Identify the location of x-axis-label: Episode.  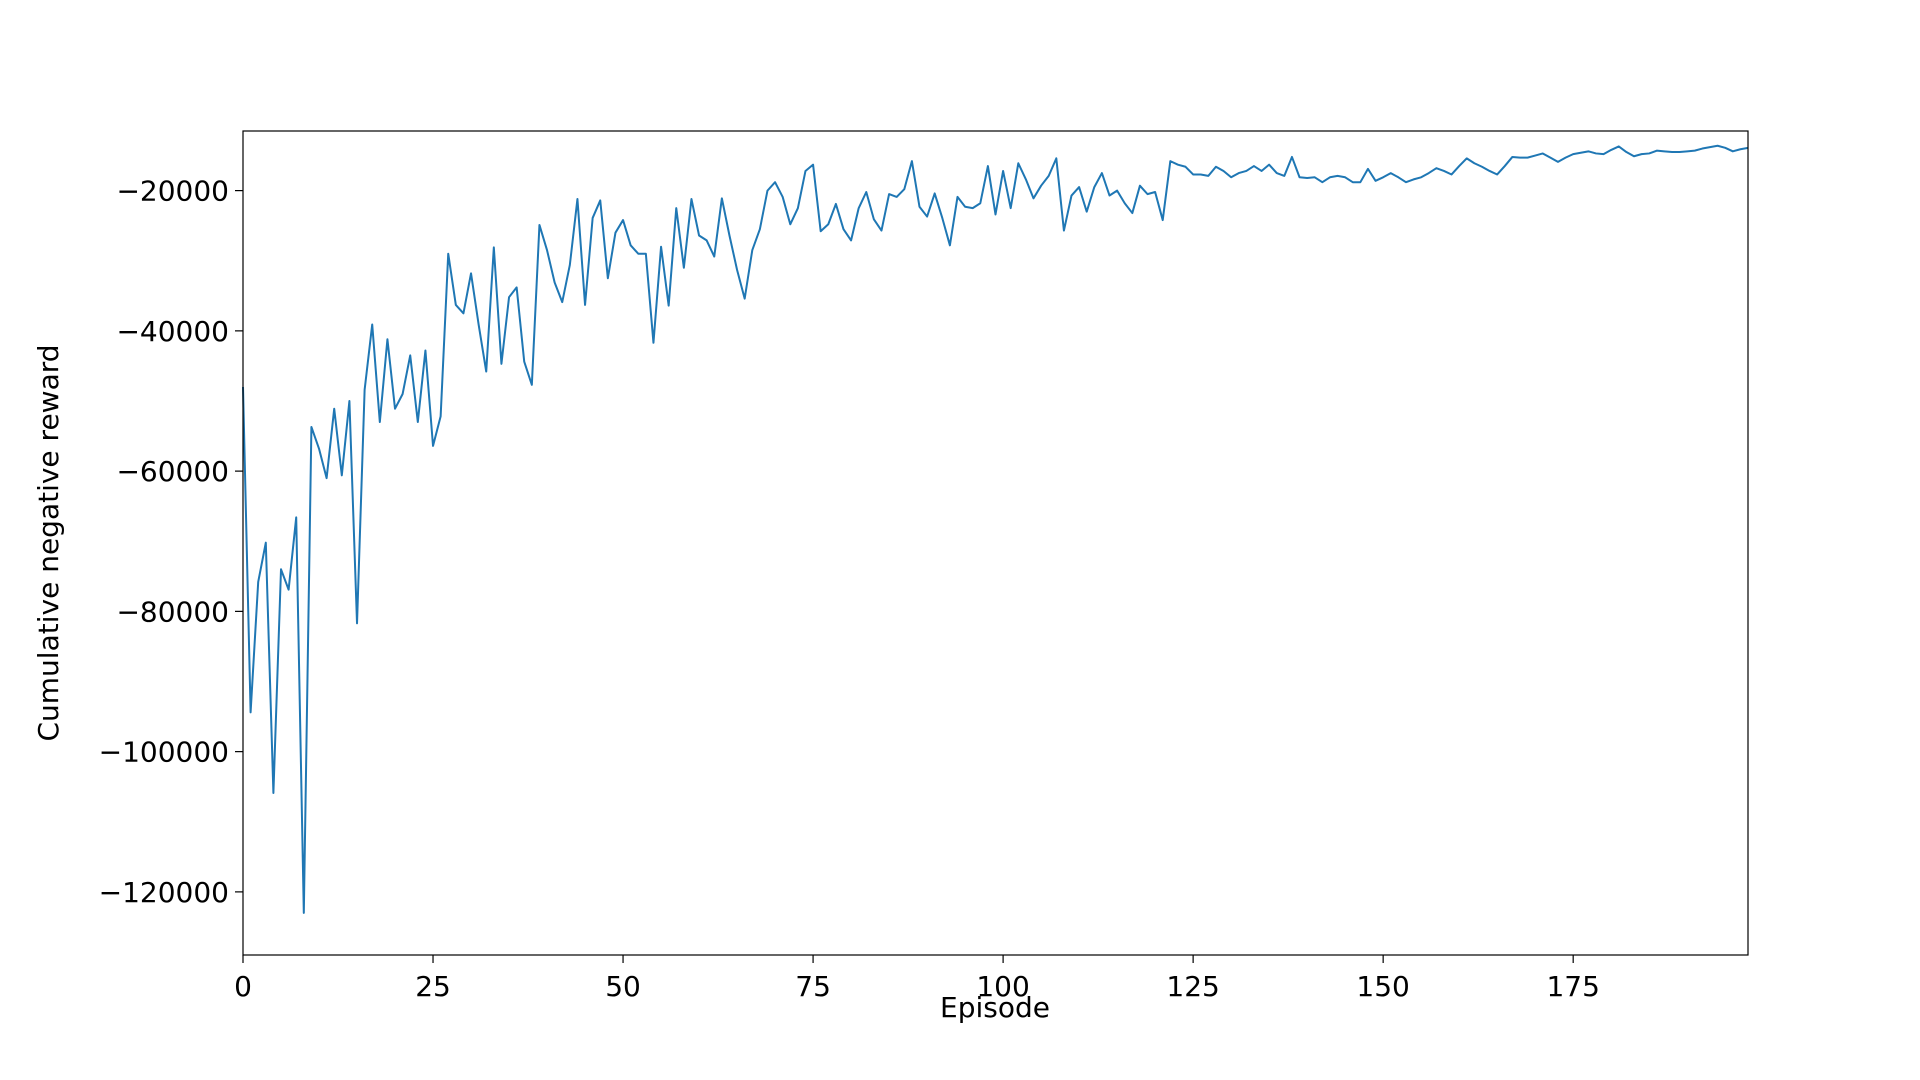
(995, 1007).